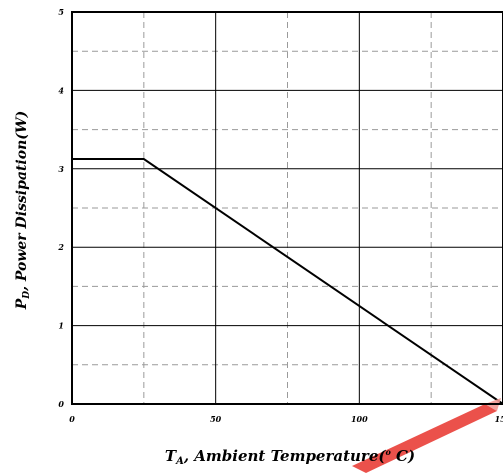  I want to click on x-axis-label: TA, Ambient Temperature(o C), so click(290, 457).